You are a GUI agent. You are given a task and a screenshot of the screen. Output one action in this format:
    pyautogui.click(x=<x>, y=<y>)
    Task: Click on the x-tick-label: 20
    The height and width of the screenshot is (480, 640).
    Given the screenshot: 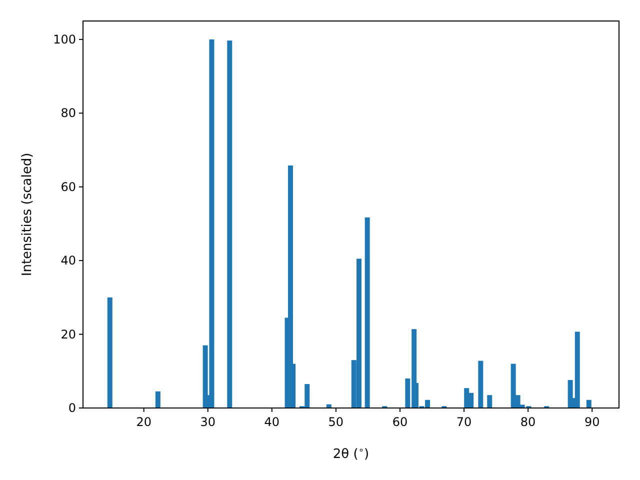 What is the action you would take?
    pyautogui.click(x=144, y=422)
    